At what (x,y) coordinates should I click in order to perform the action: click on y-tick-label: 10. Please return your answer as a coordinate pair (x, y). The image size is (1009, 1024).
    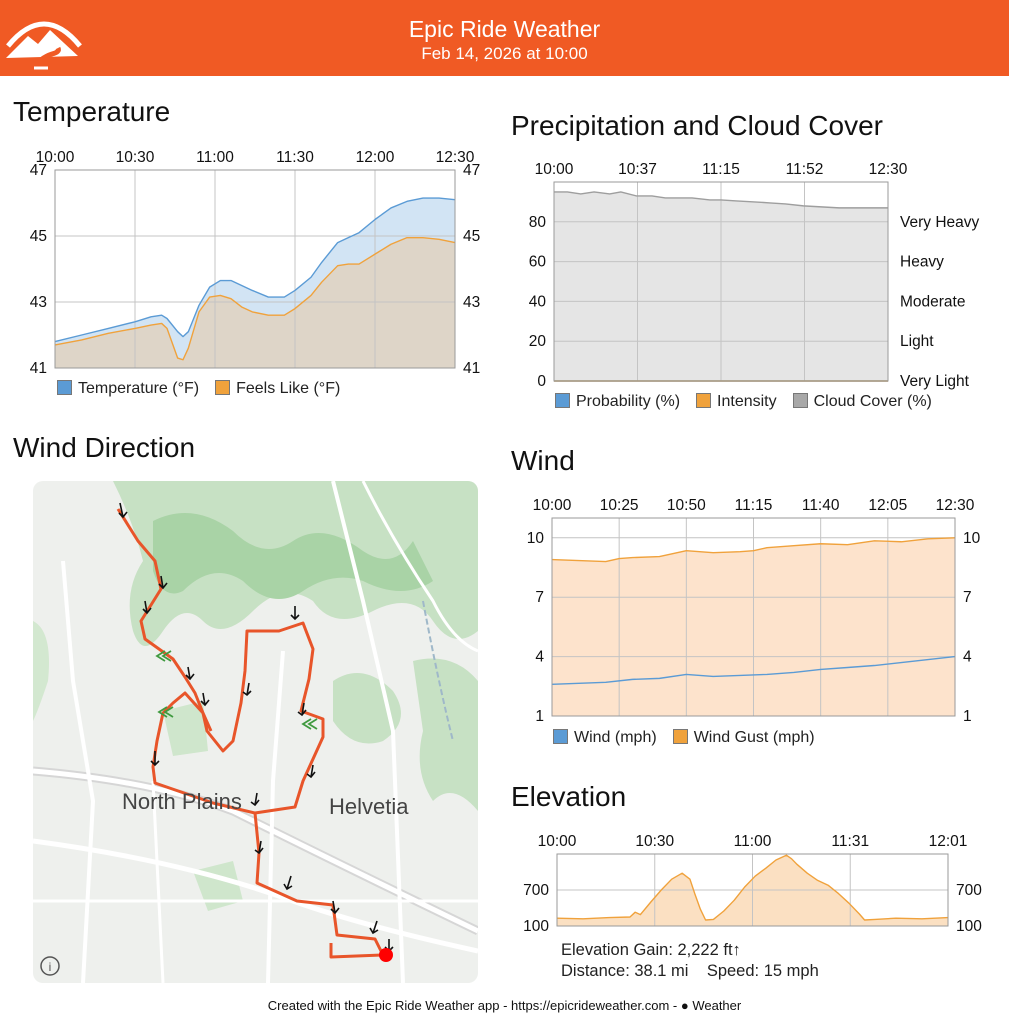
    Looking at the image, I should click on (536, 538).